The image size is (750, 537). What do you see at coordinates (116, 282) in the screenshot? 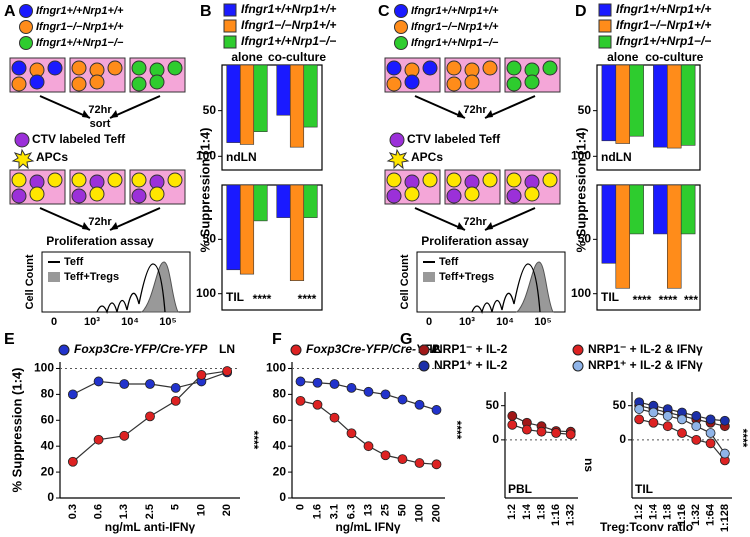
I see `histogram-frame` at bounding box center [116, 282].